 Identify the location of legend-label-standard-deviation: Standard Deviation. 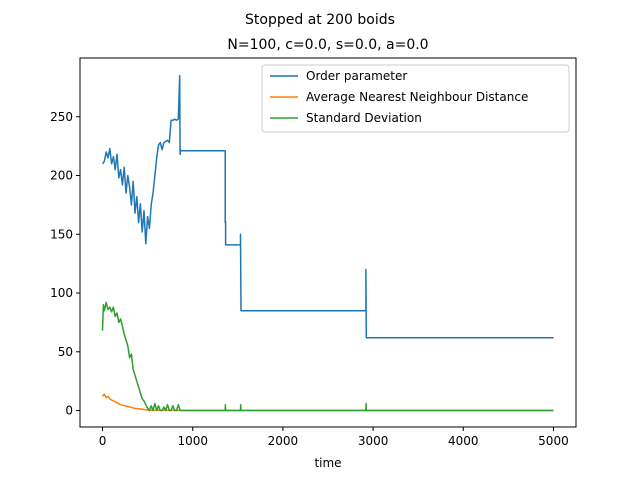
(364, 118).